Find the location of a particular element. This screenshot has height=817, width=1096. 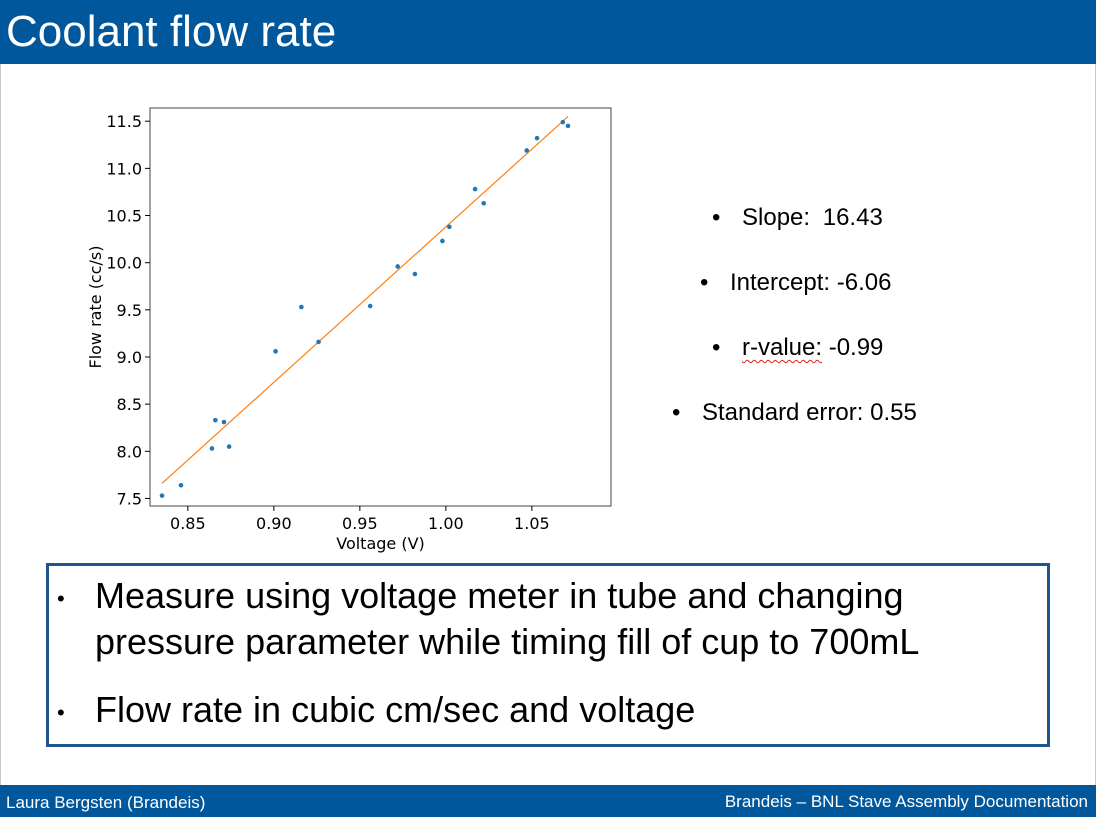

y-tick-label: 7.5 is located at coordinates (129, 498).